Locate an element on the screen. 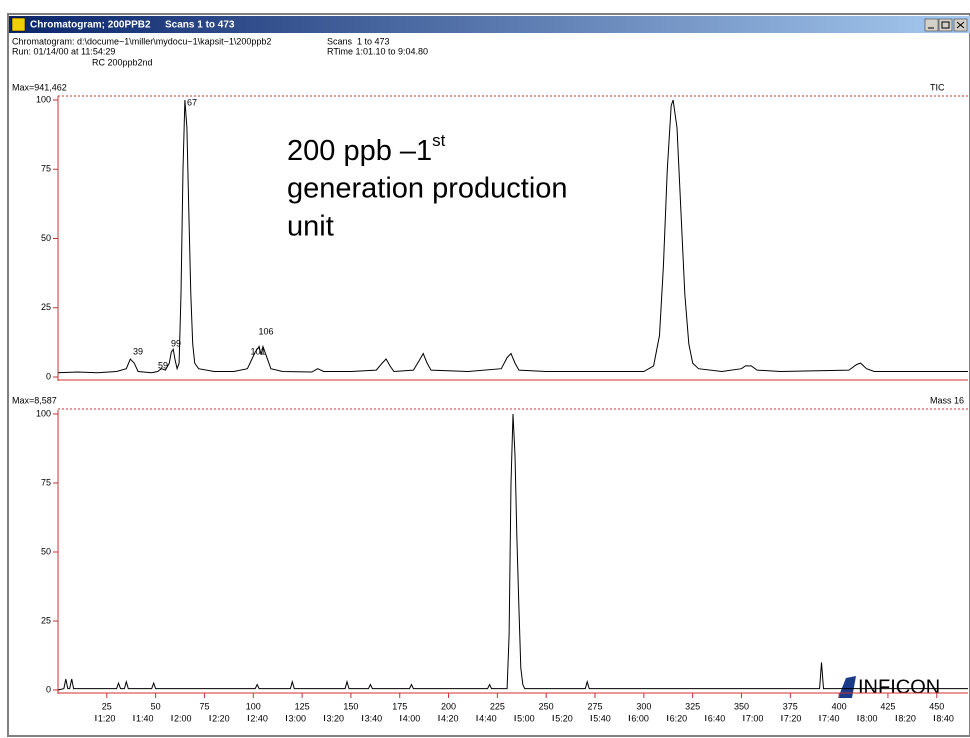 This screenshot has height=738, width=970. time-tick-label: 7:20 is located at coordinates (793, 718).